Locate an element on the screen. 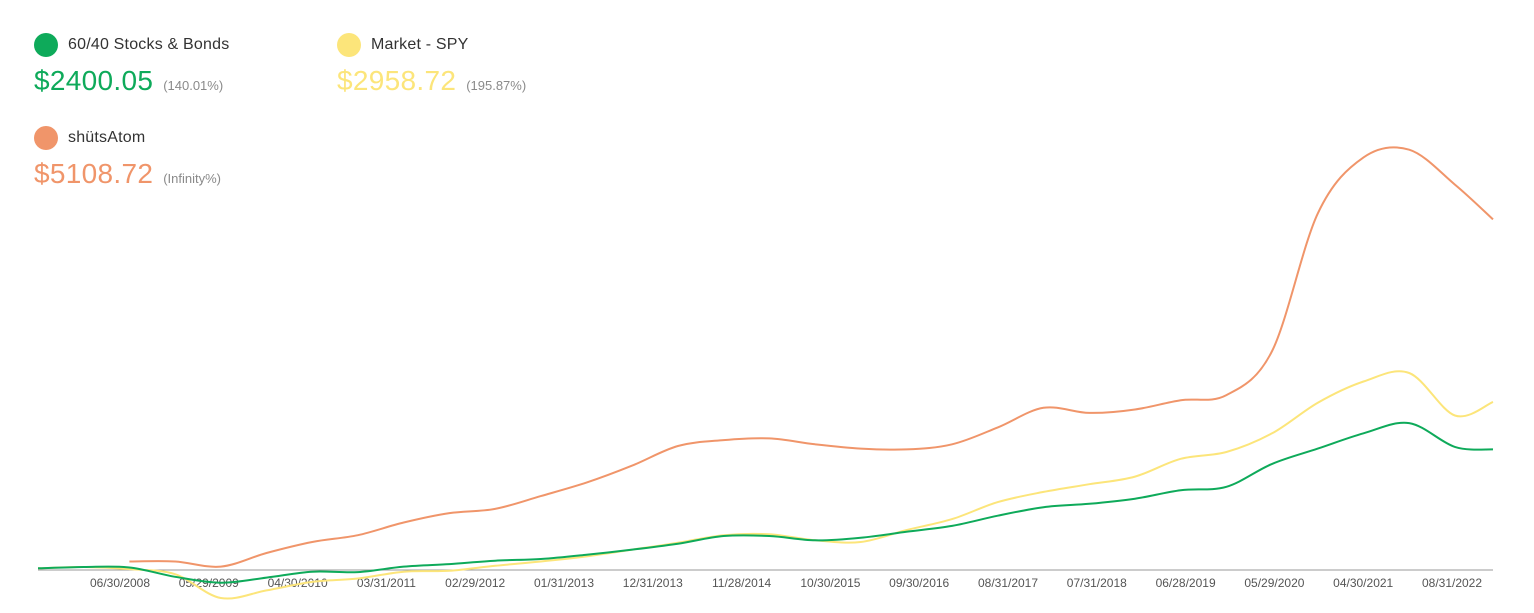 The width and height of the screenshot is (1534, 613). legend-head: 60/40 Stocks & Bonds is located at coordinates (131, 45).